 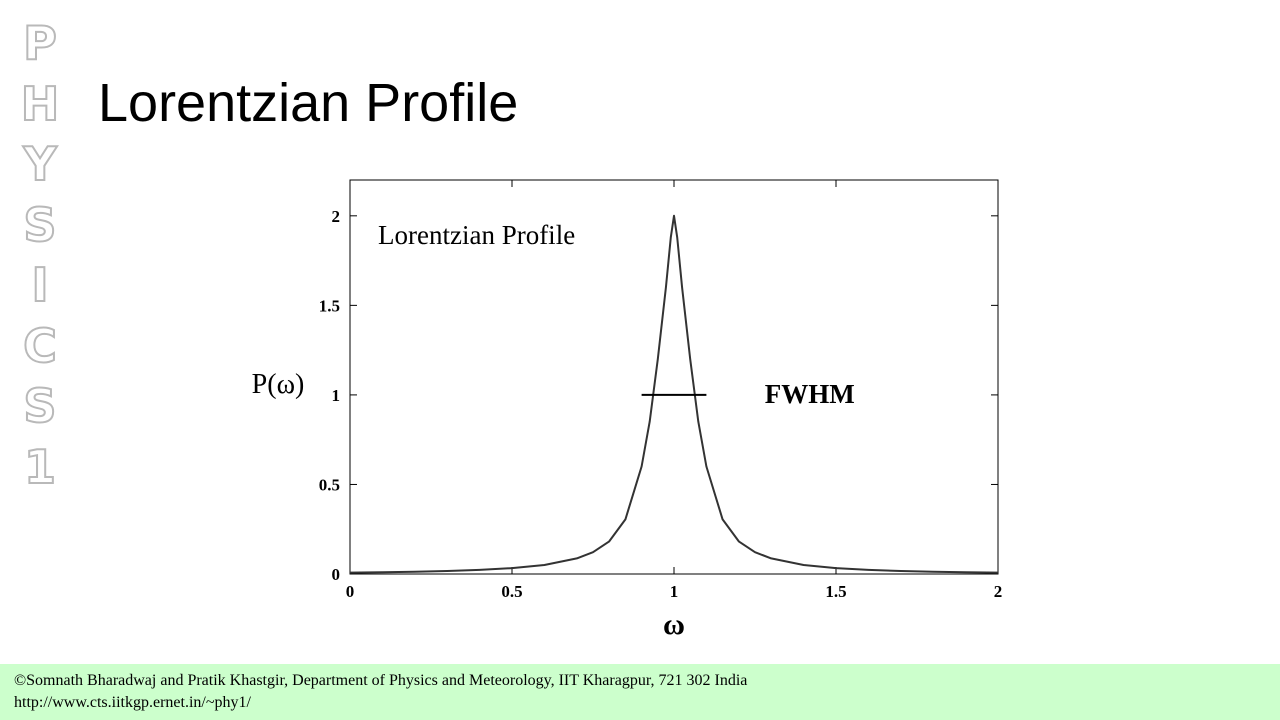 What do you see at coordinates (674, 591) in the screenshot?
I see `x-tick-label: 1` at bounding box center [674, 591].